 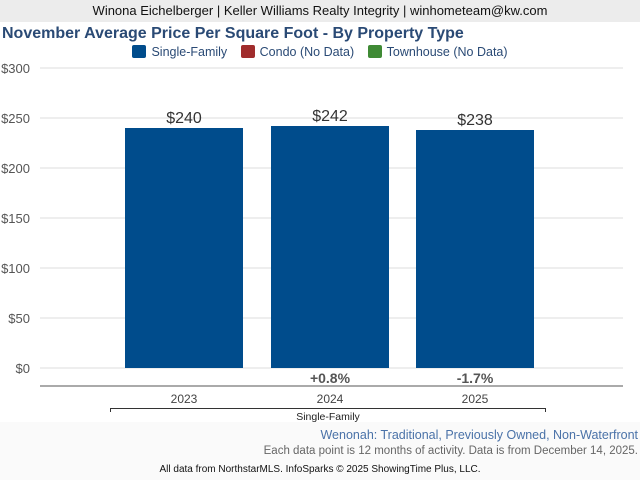 What do you see at coordinates (328, 410) in the screenshot?
I see `group-bracket` at bounding box center [328, 410].